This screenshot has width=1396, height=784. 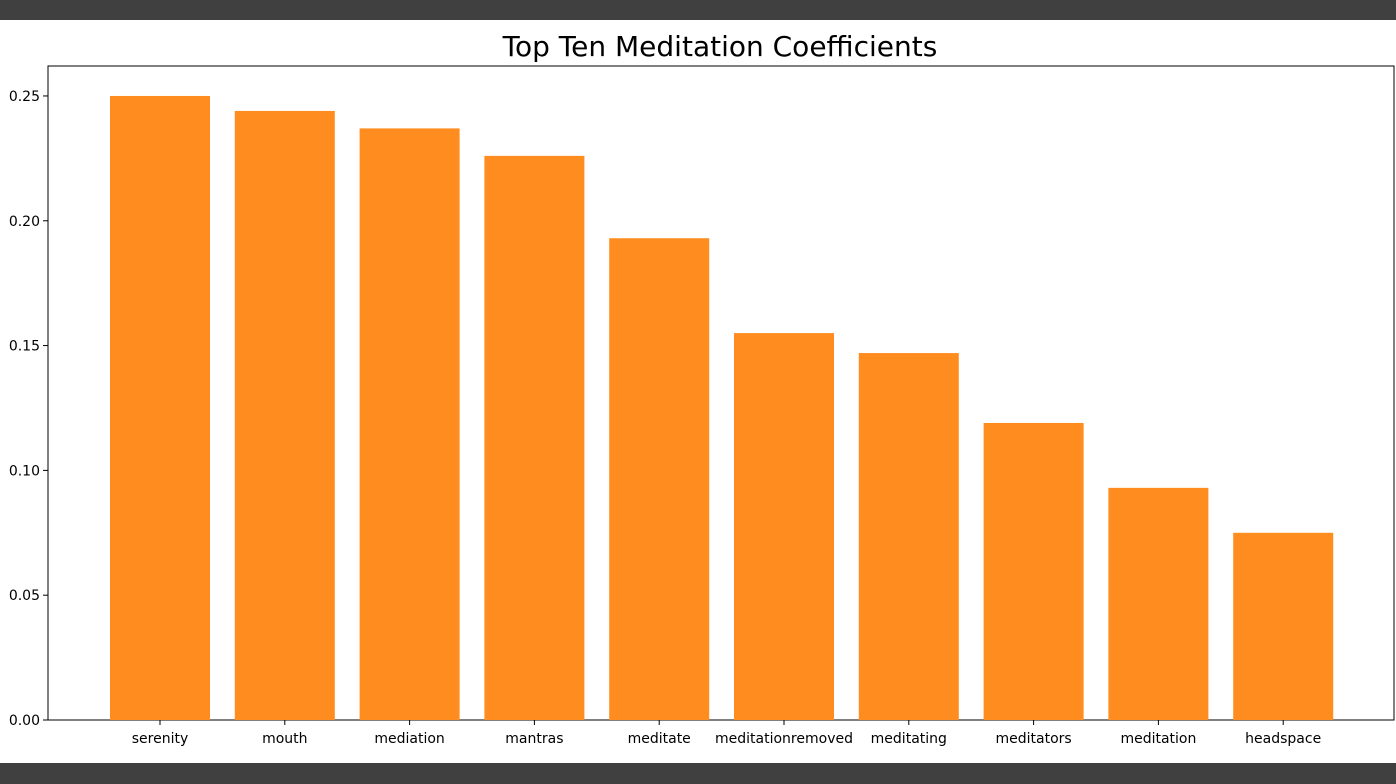 I want to click on bar-headspace, so click(x=1283, y=626).